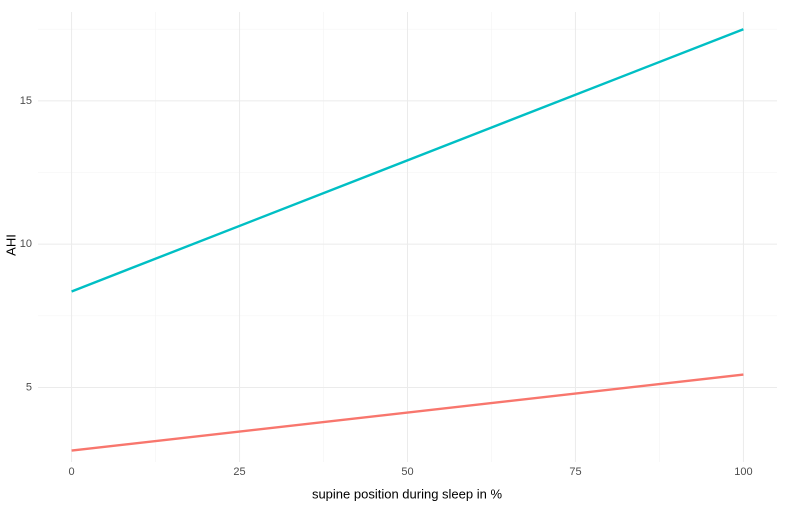 This screenshot has width=789, height=508. I want to click on x-tick-label: 75, so click(575, 472).